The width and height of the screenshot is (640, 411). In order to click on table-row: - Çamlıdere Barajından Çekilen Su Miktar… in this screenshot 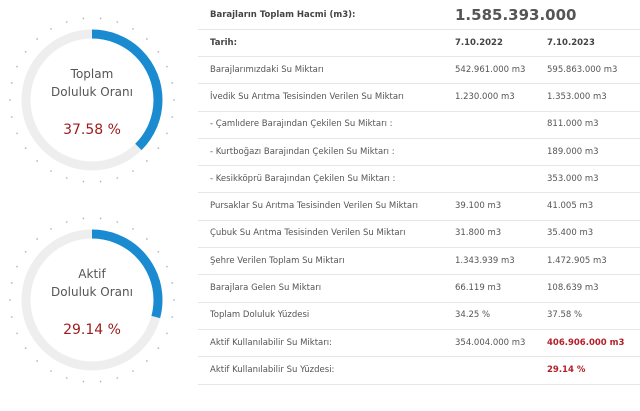, I will do `click(419, 125)`.